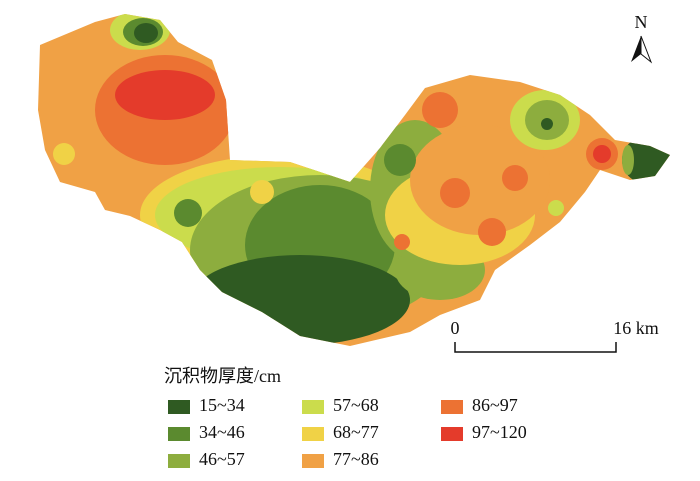  Describe the element at coordinates (222, 459) in the screenshot. I see `legend-label: 46~57` at that location.